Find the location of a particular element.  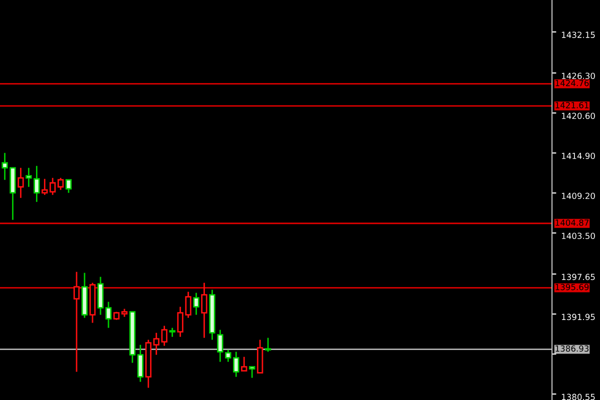

y-tick-label: 1414.90 is located at coordinates (578, 156).